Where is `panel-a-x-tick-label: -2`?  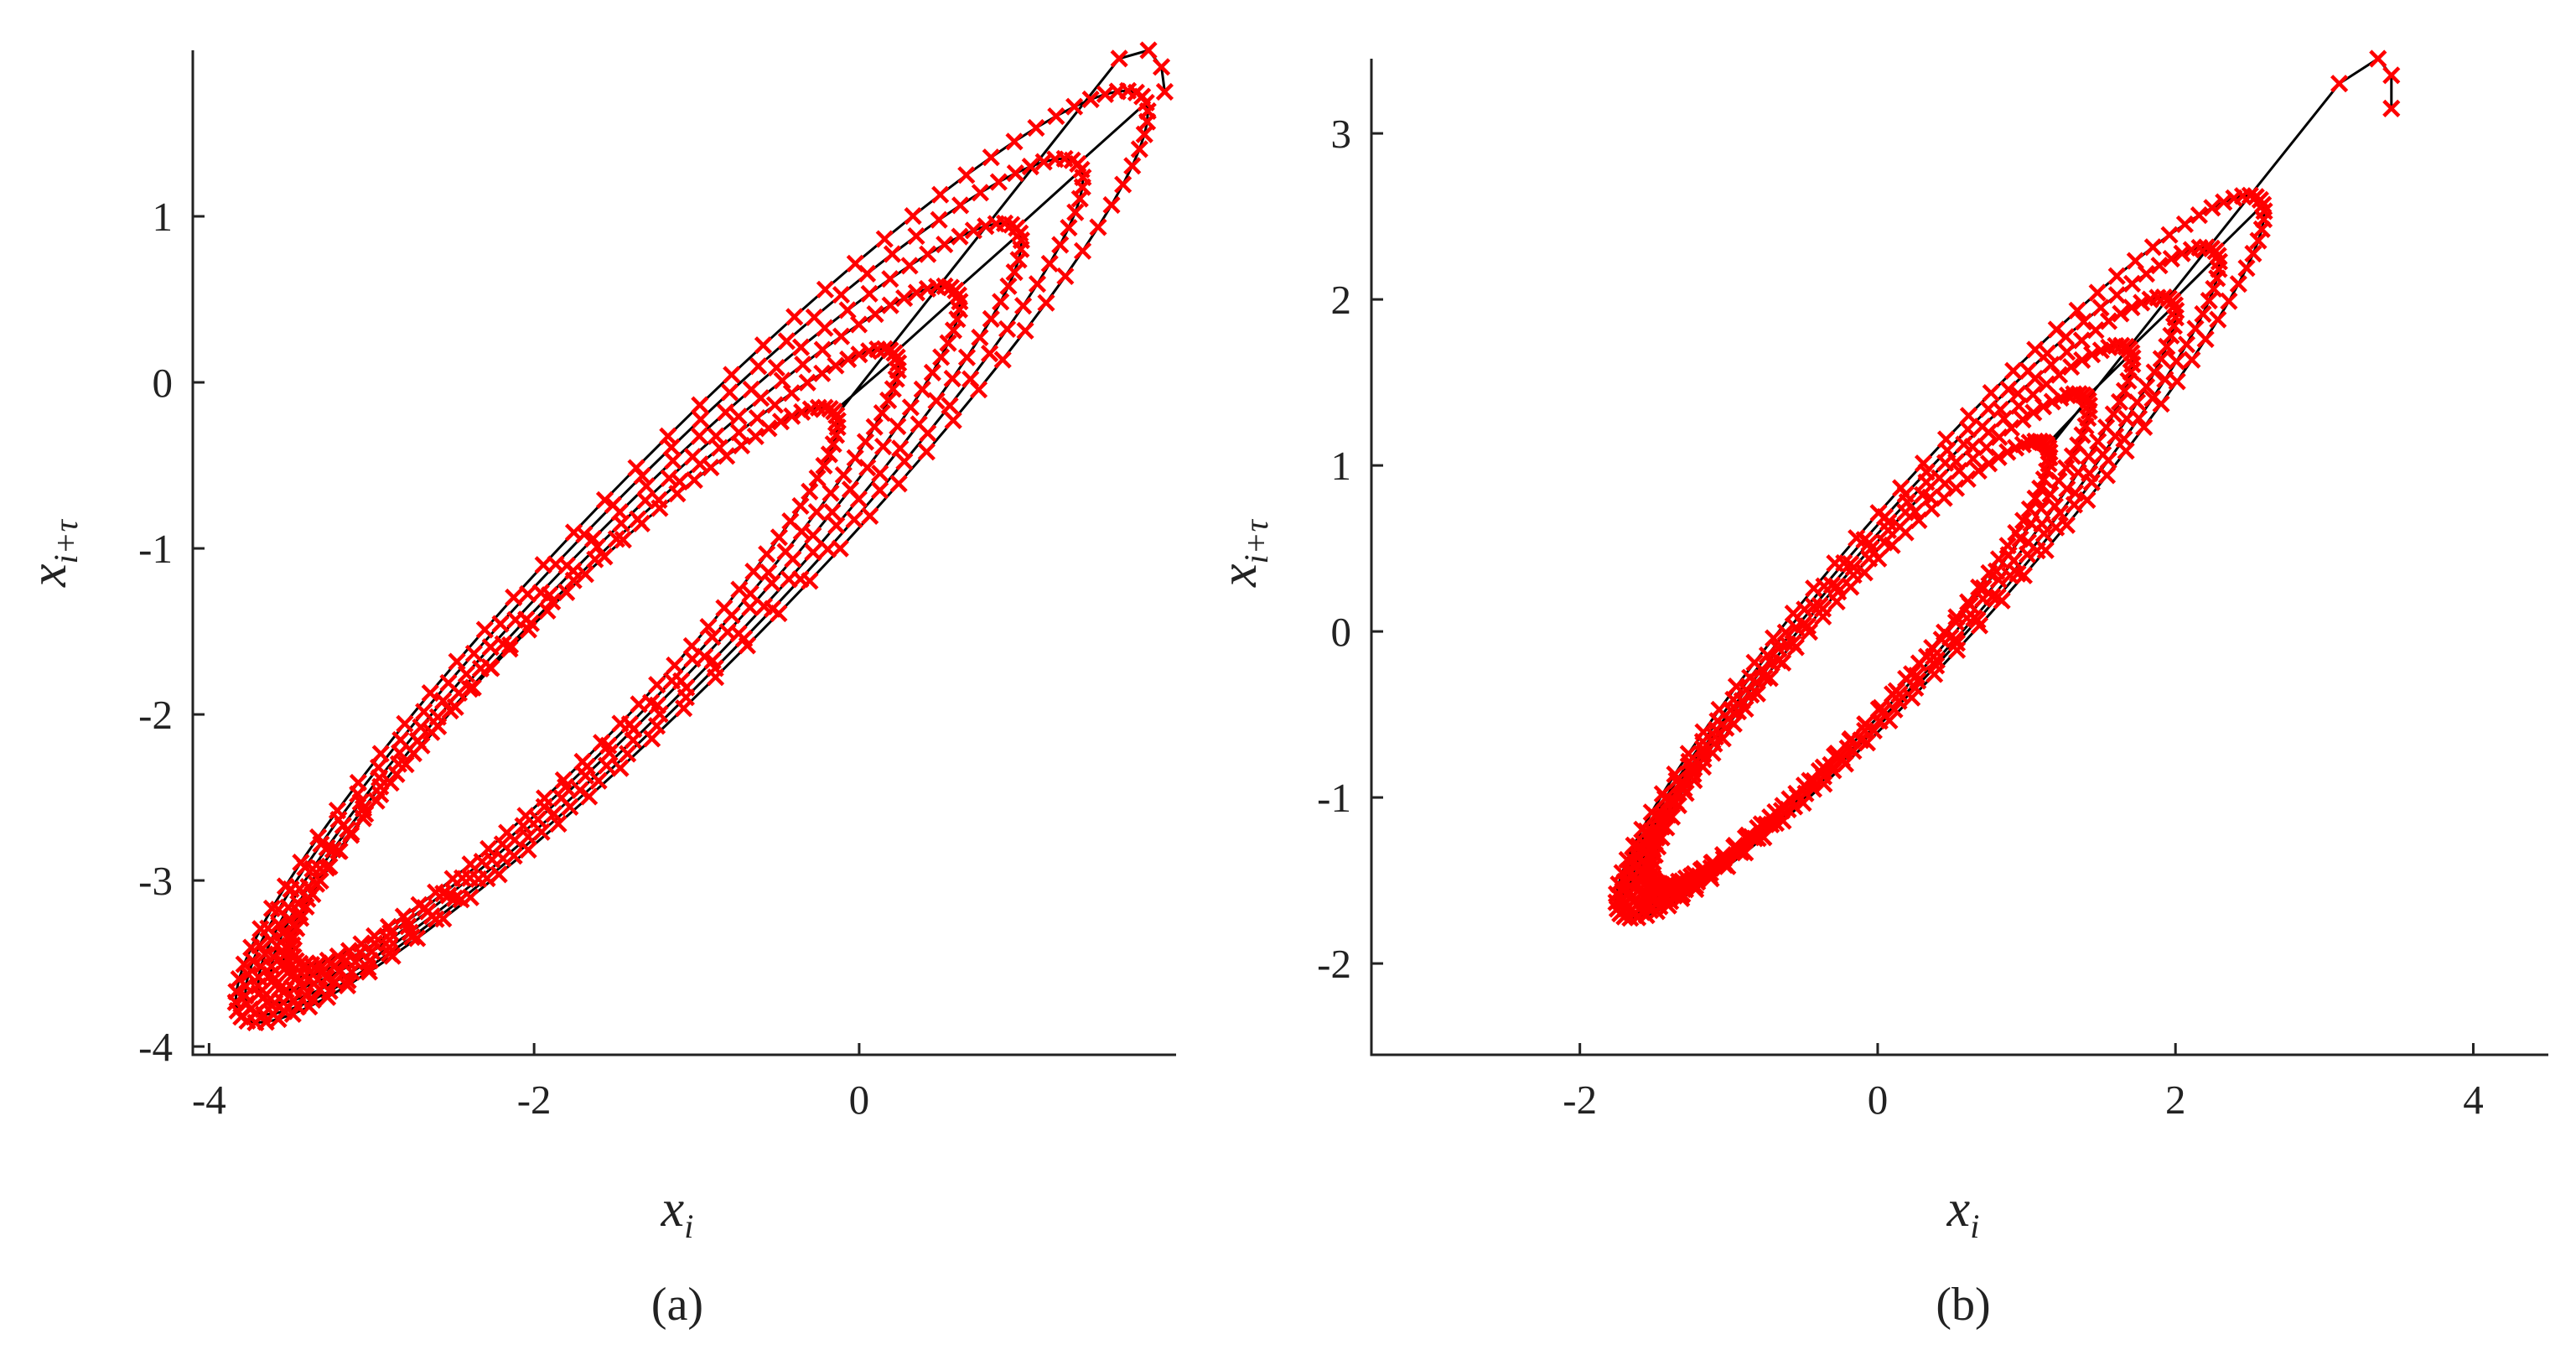 panel-a-x-tick-label: -2 is located at coordinates (534, 1100).